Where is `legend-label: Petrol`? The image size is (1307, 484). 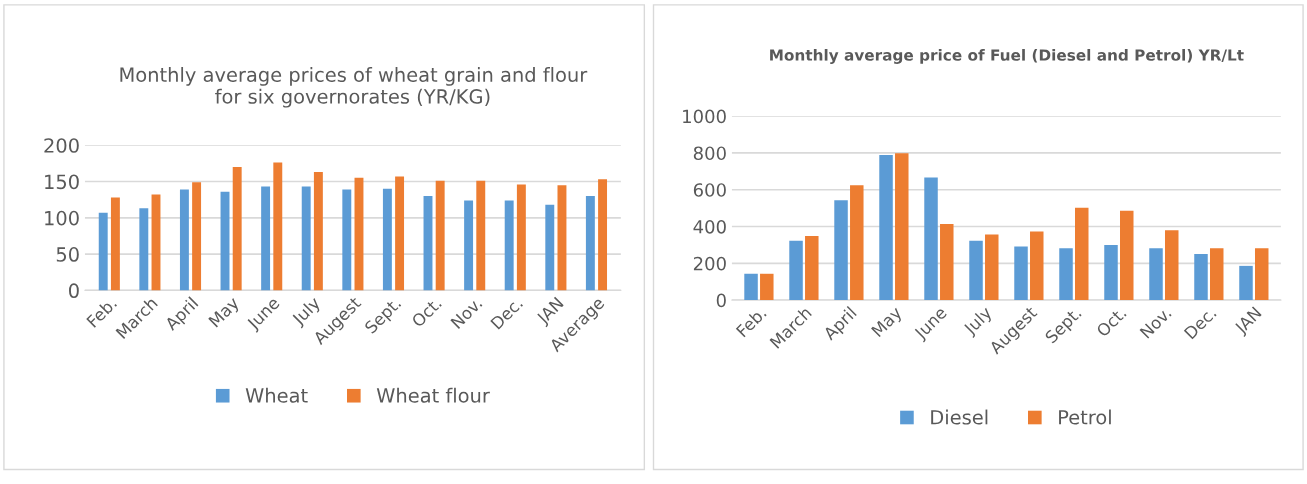 legend-label: Petrol is located at coordinates (1085, 417).